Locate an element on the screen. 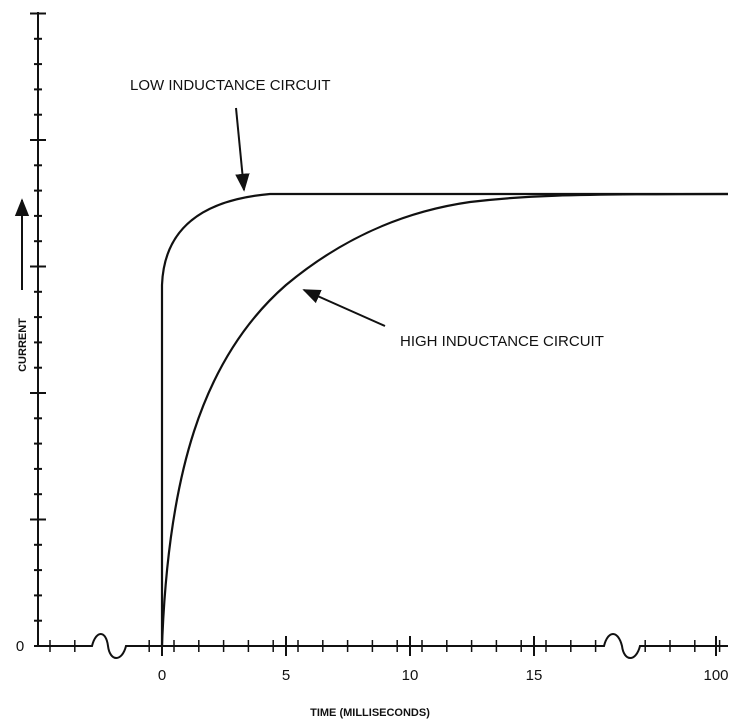 This screenshot has height=721, width=738. x-tick-label: 5 is located at coordinates (286, 675).